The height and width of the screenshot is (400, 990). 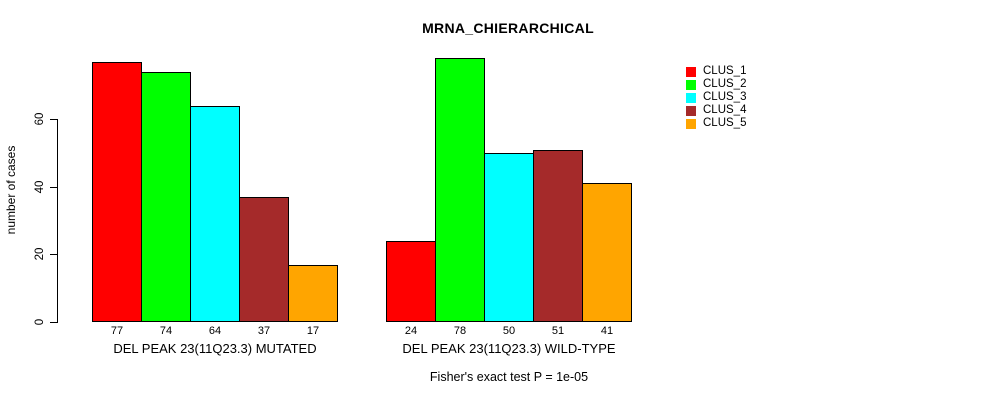 What do you see at coordinates (215, 214) in the screenshot?
I see `bar-clus_3-group0` at bounding box center [215, 214].